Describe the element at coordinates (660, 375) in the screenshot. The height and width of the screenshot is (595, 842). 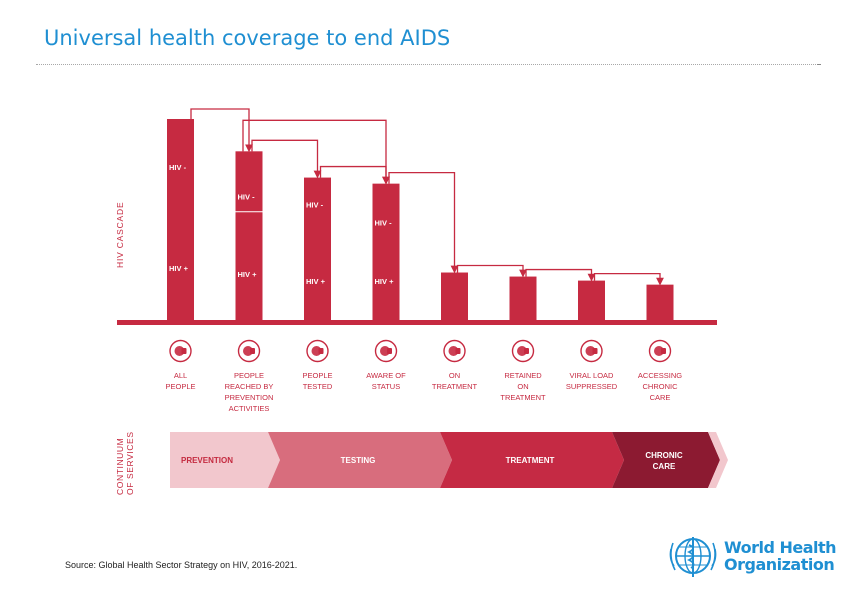
I see `bar-label-chronic-care: ACCESSING` at that location.